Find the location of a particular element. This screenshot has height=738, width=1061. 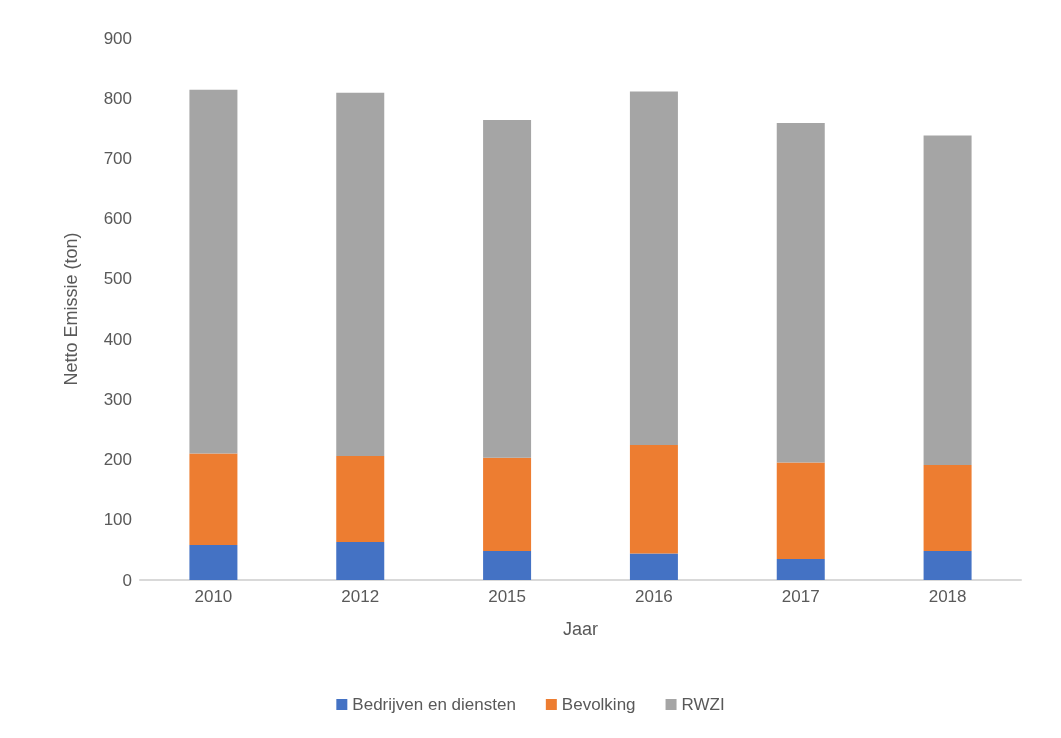

legend-label: Bevolking is located at coordinates (598, 704).